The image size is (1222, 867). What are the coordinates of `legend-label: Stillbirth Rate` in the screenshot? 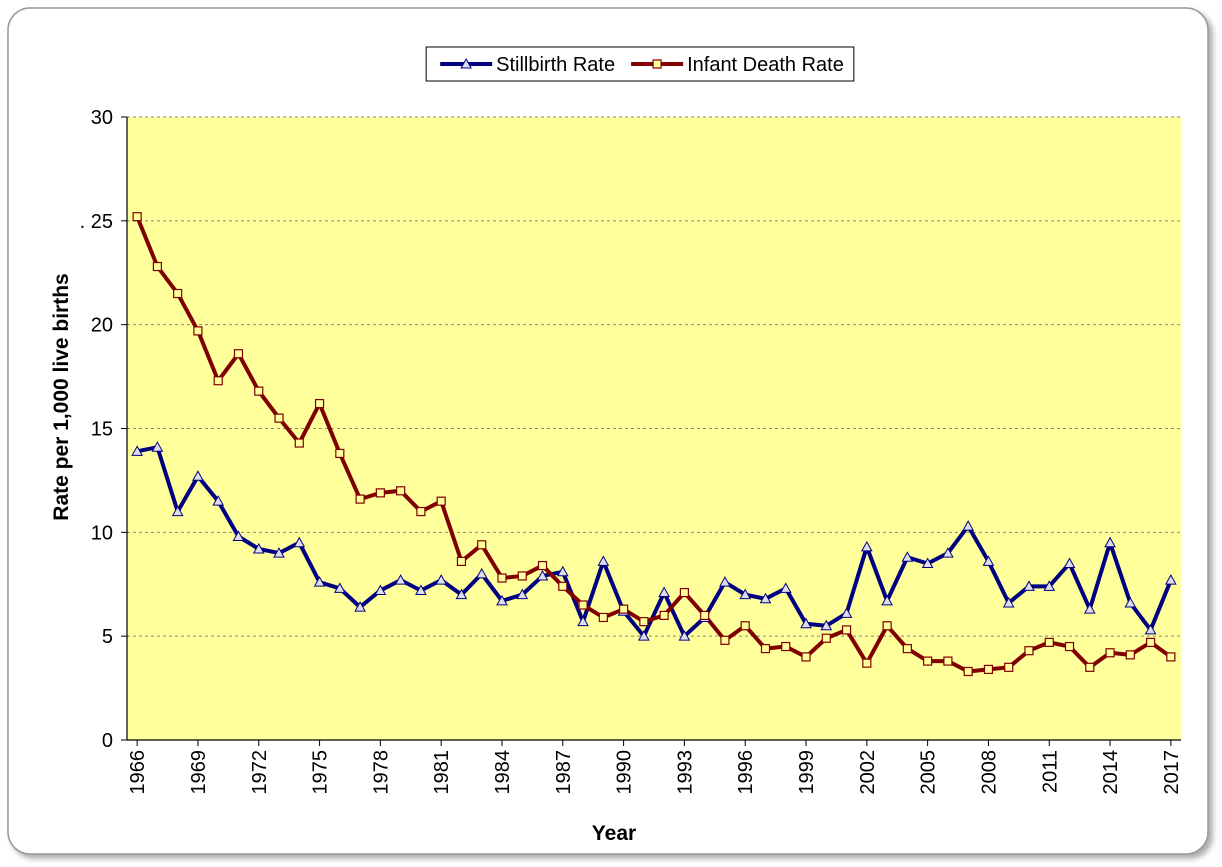 It's located at (555, 65).